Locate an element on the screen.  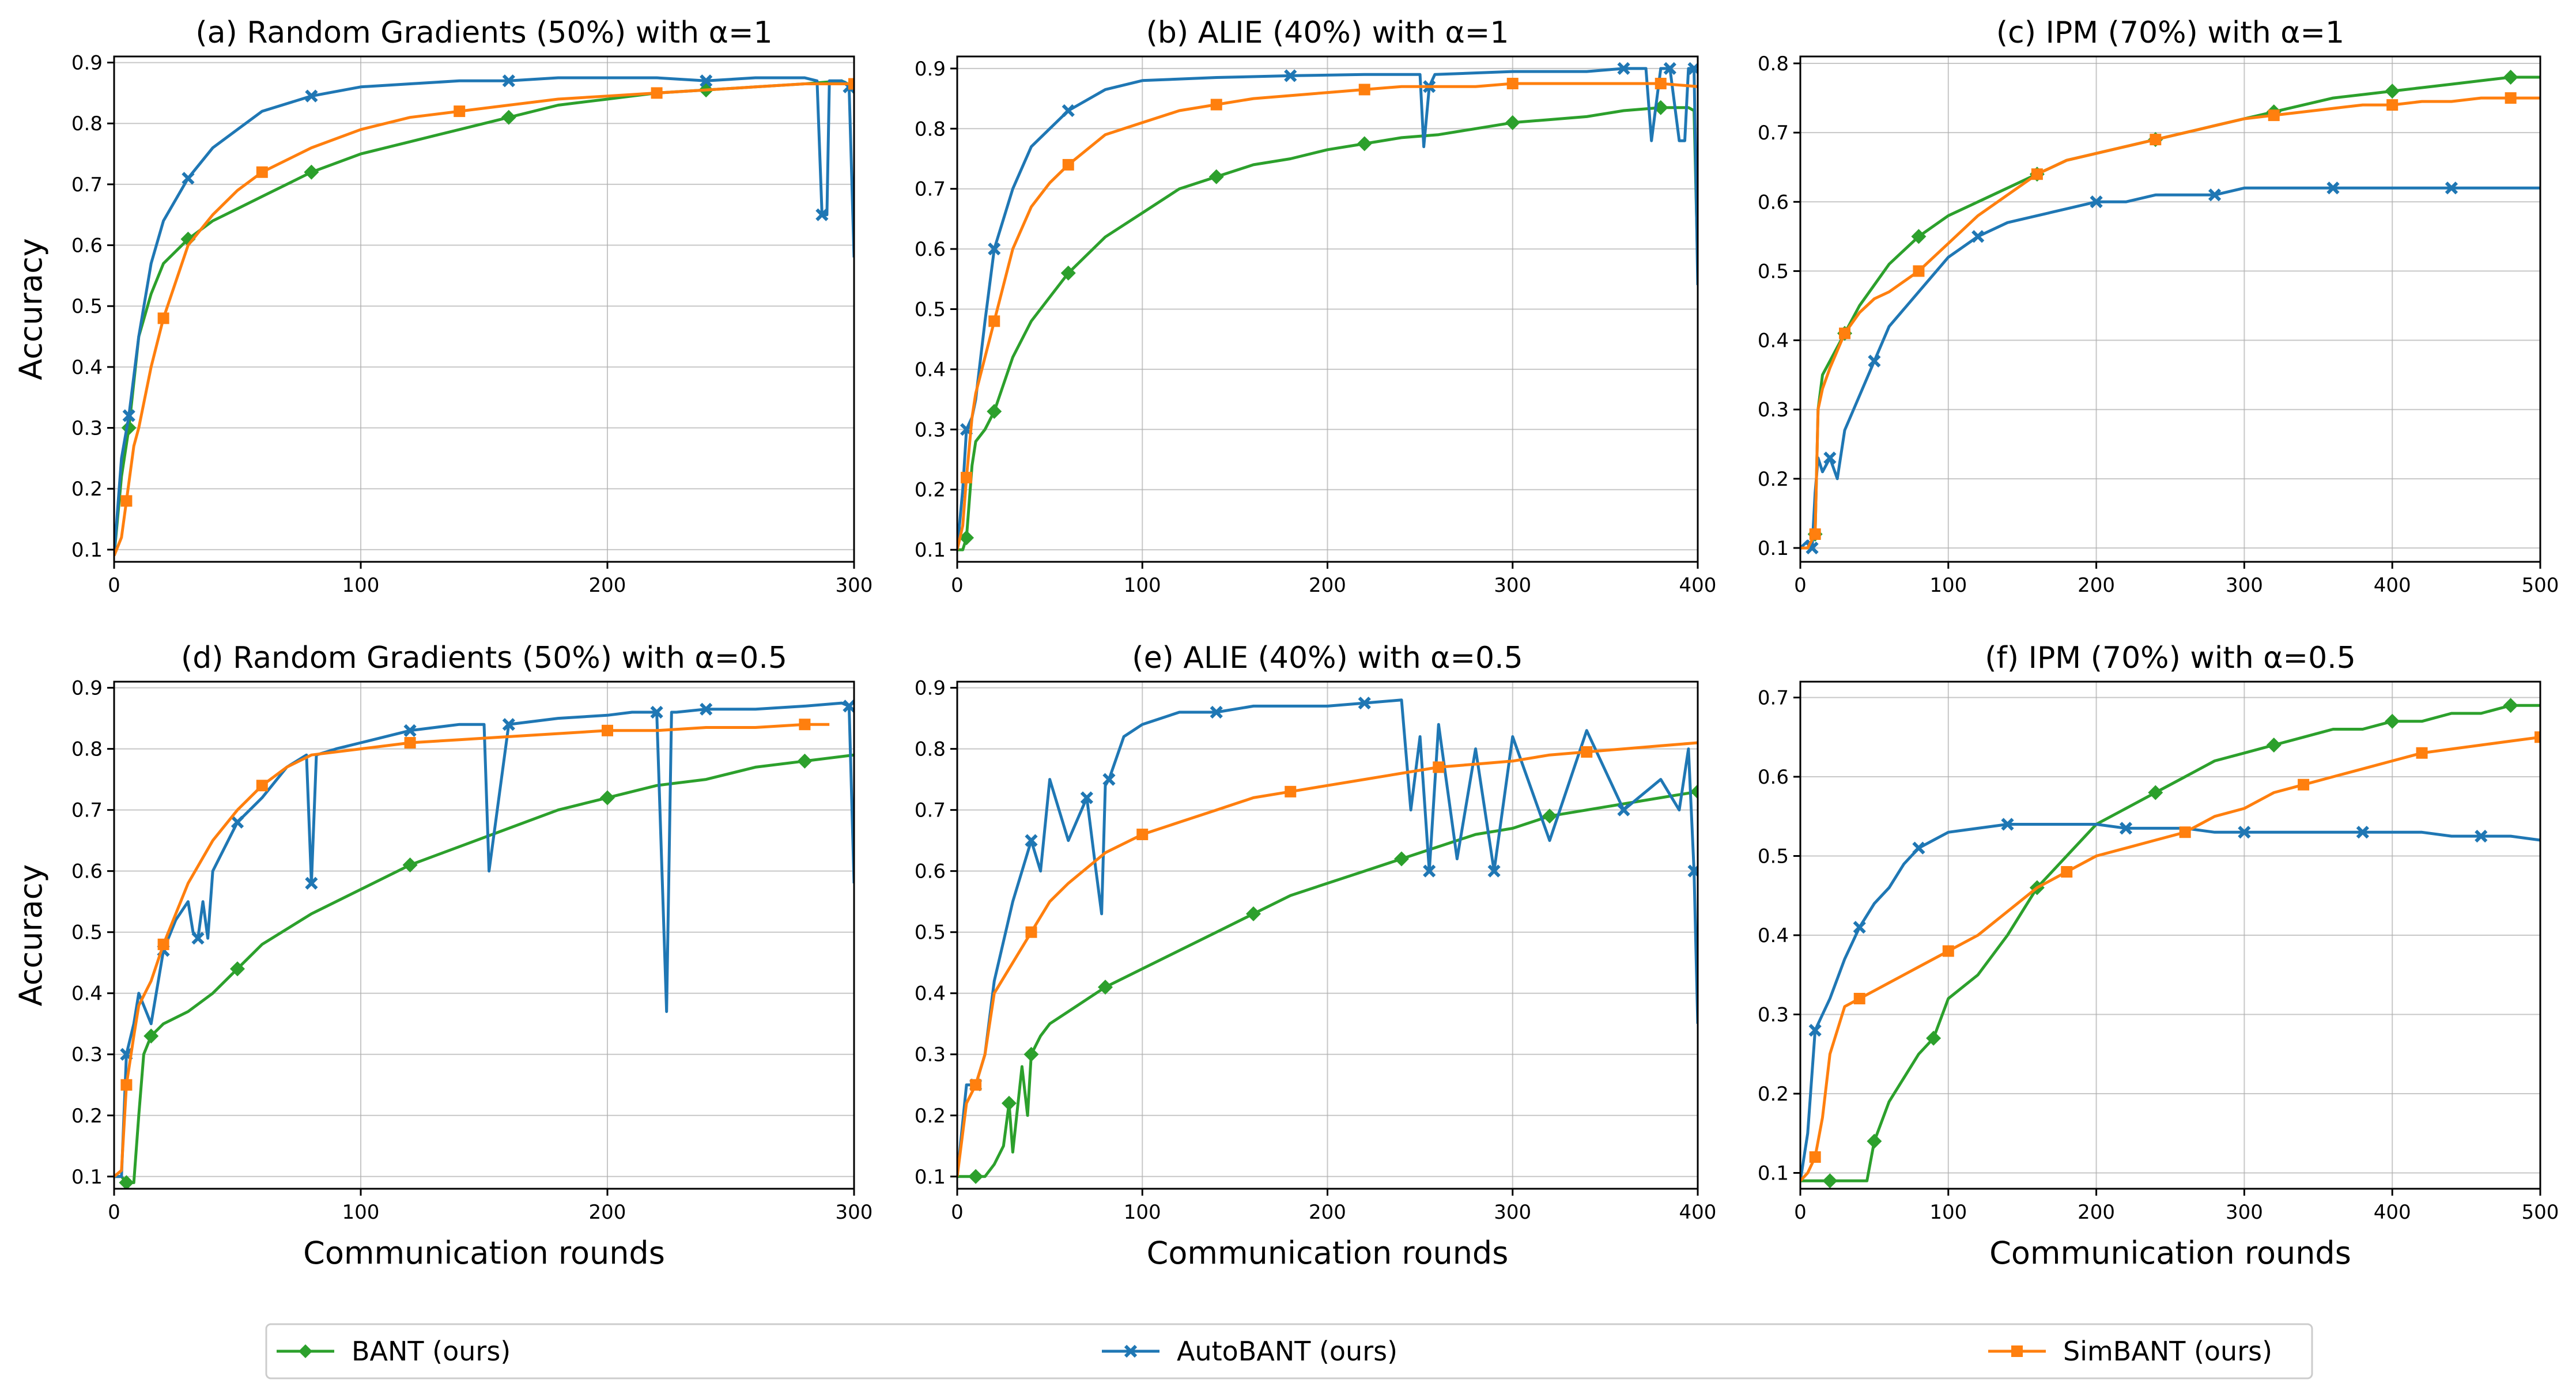
x-tick-label: 400 is located at coordinates (1698, 585).